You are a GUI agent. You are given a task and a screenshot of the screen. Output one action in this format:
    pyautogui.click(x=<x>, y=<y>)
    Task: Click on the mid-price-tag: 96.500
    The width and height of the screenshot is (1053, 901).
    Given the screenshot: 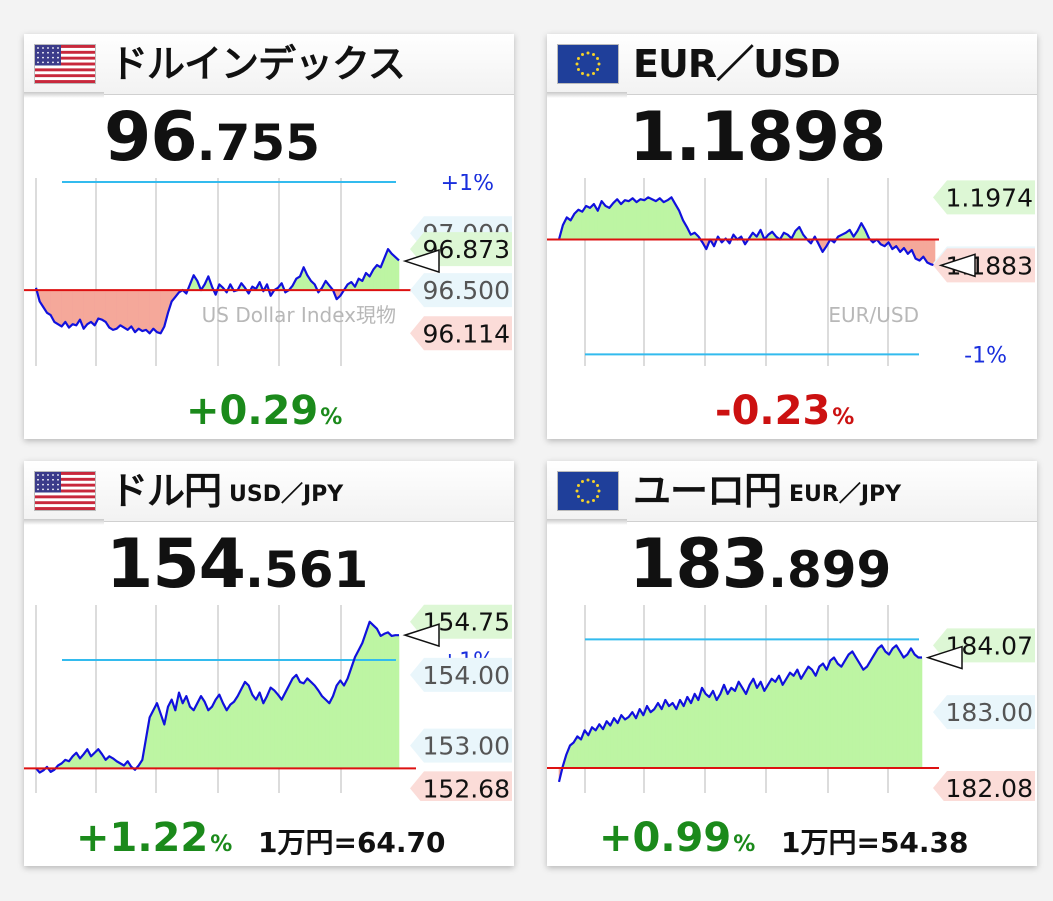 What is the action you would take?
    pyautogui.click(x=461, y=290)
    